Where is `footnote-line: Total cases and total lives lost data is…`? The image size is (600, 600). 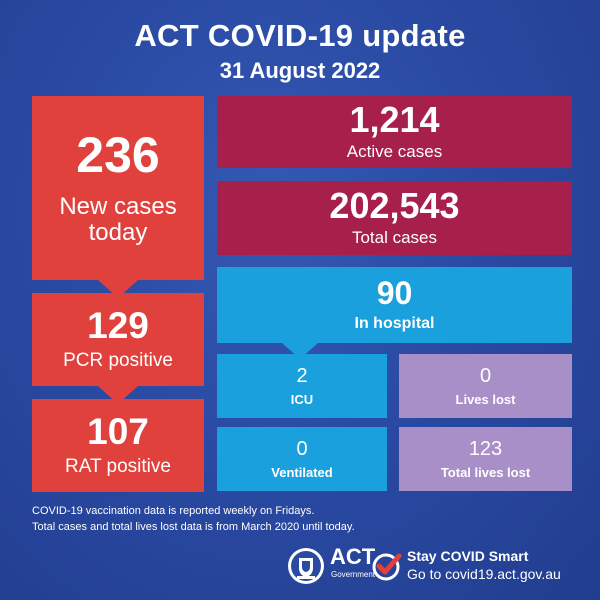 footnote-line: Total cases and total lives lost data is… is located at coordinates (193, 527).